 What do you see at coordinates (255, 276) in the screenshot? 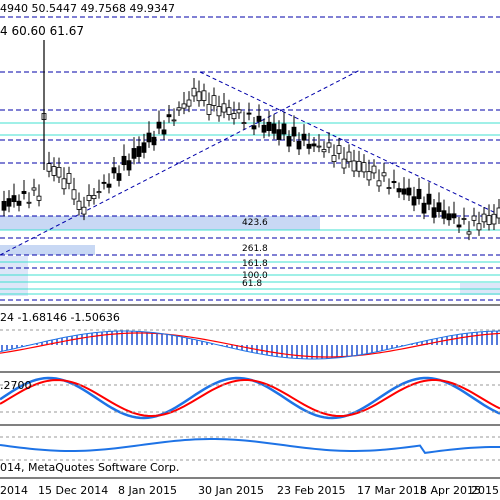
I see `fib-level-100-label: 100.0` at bounding box center [255, 276].